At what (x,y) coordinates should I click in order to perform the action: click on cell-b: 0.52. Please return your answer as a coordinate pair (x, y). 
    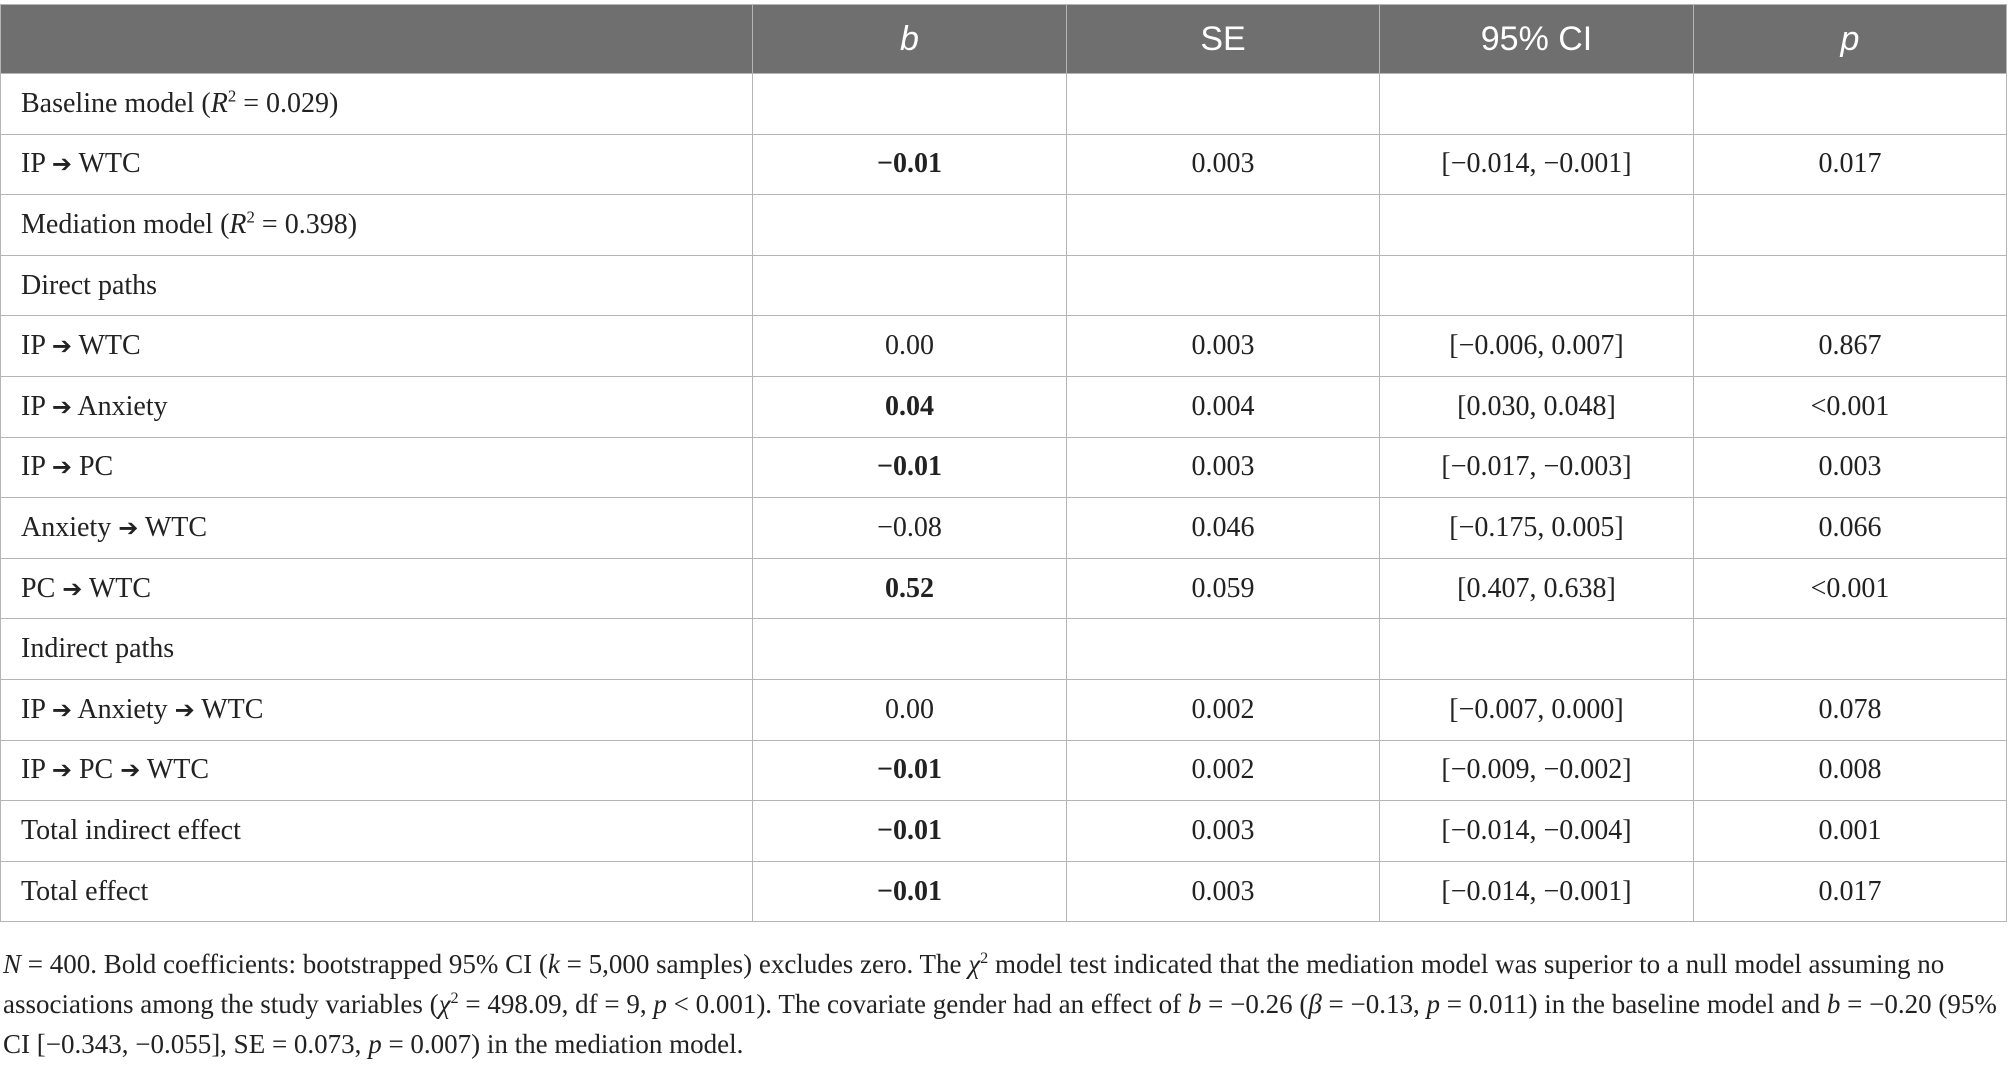
    Looking at the image, I should click on (909, 588).